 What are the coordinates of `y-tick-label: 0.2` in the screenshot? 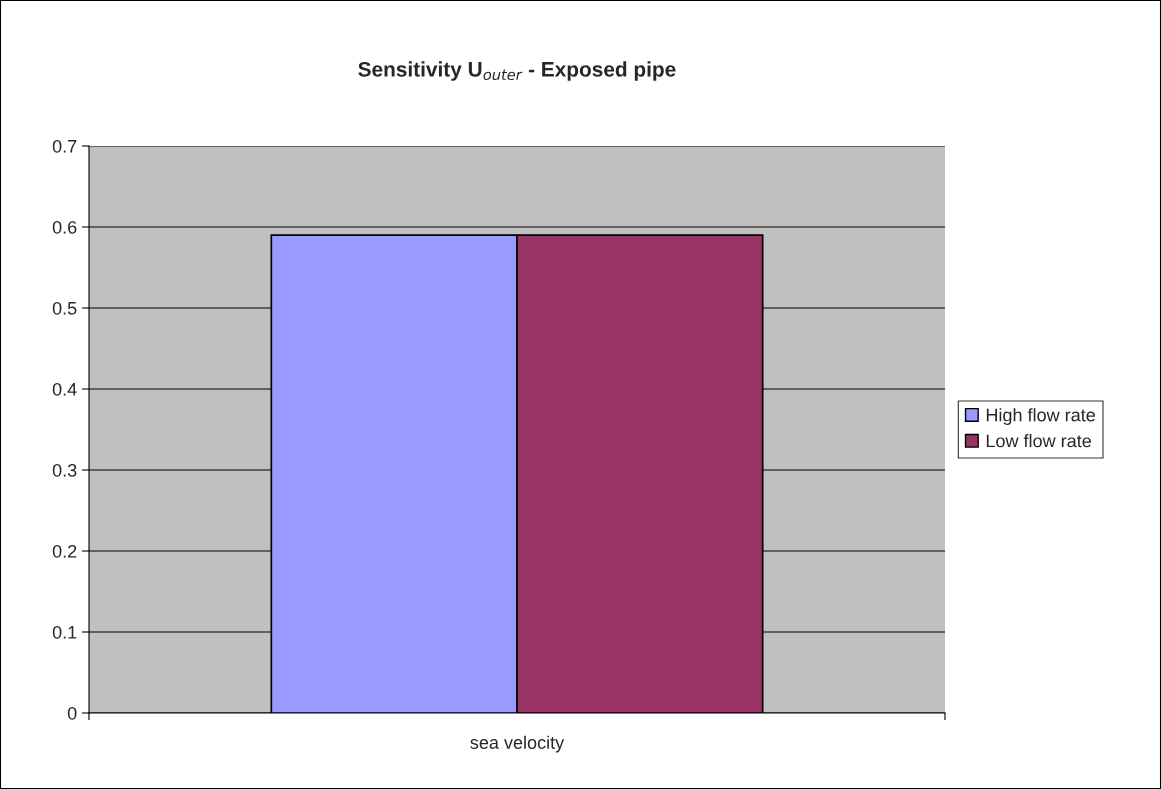 It's located at (64, 551).